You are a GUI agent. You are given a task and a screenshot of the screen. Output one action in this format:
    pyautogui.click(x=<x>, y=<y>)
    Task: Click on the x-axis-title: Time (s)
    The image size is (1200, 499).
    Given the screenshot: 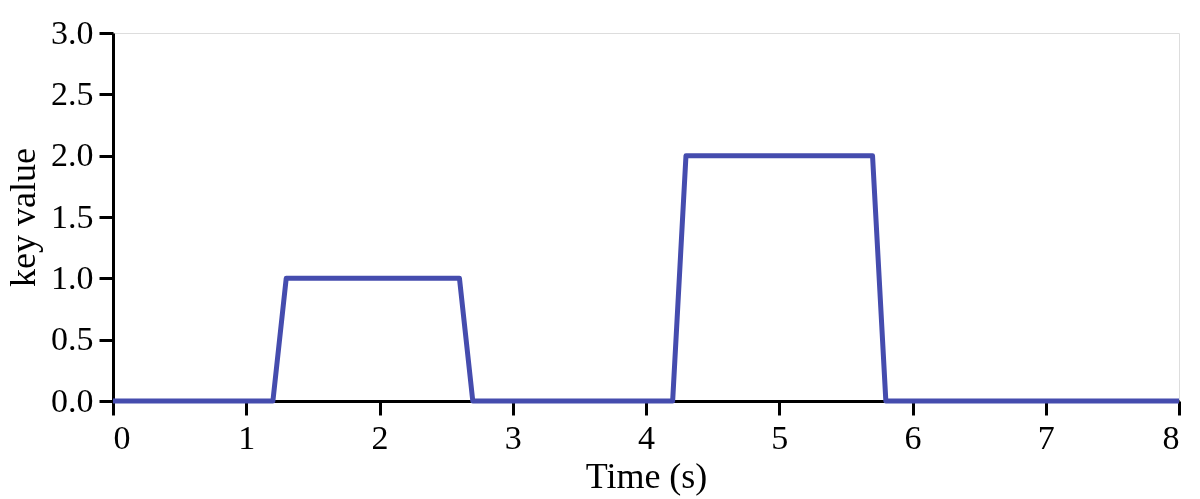 What is the action you would take?
    pyautogui.click(x=646, y=475)
    